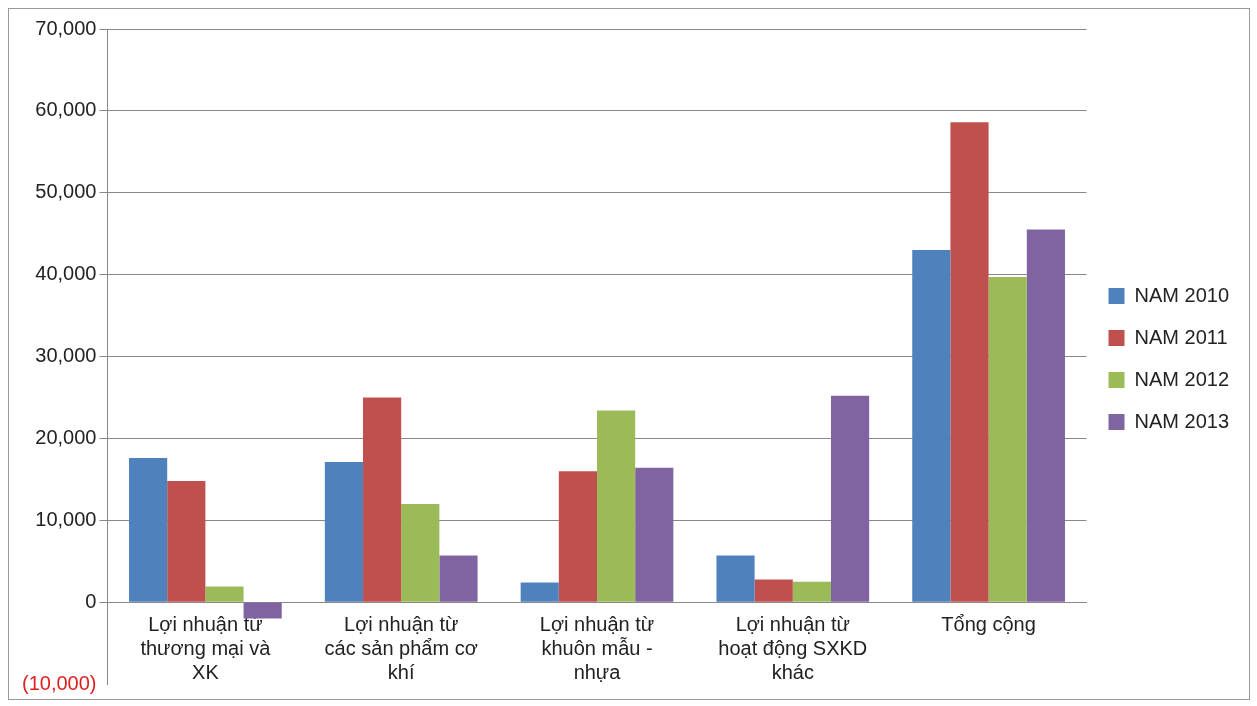 The image size is (1257, 706). Describe the element at coordinates (66, 191) in the screenshot. I see `y-tick-label: 50,000` at that location.